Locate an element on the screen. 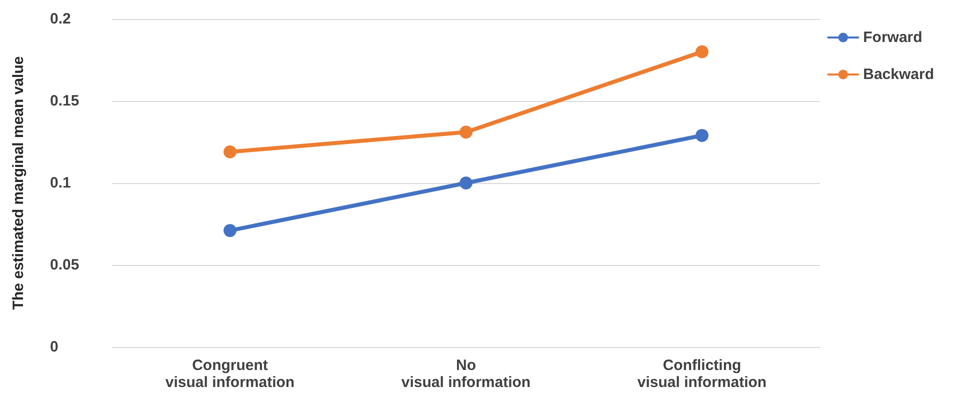  x-tick-label: No visual information is located at coordinates (466, 374).